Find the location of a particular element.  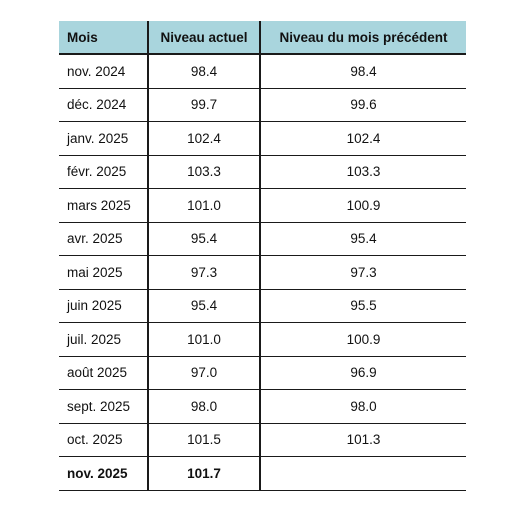

cell-current-level: 97.3 is located at coordinates (204, 272).